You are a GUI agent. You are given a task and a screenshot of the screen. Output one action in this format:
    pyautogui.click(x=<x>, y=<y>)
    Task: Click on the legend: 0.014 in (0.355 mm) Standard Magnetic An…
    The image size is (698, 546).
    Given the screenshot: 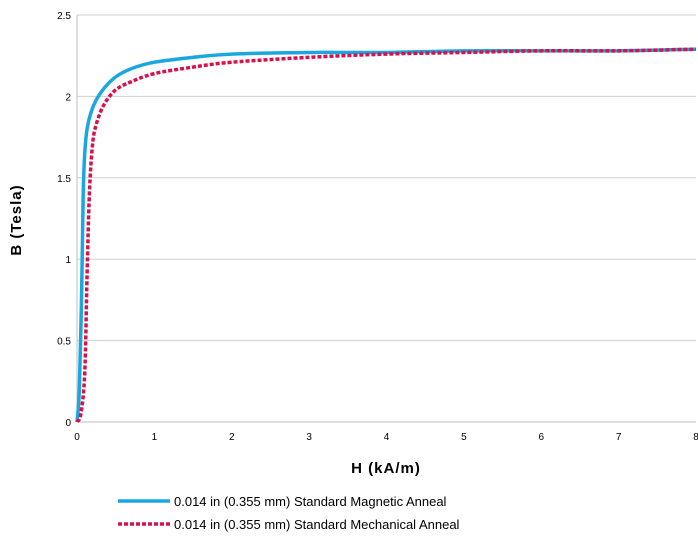 What is the action you would take?
    pyautogui.click(x=289, y=513)
    